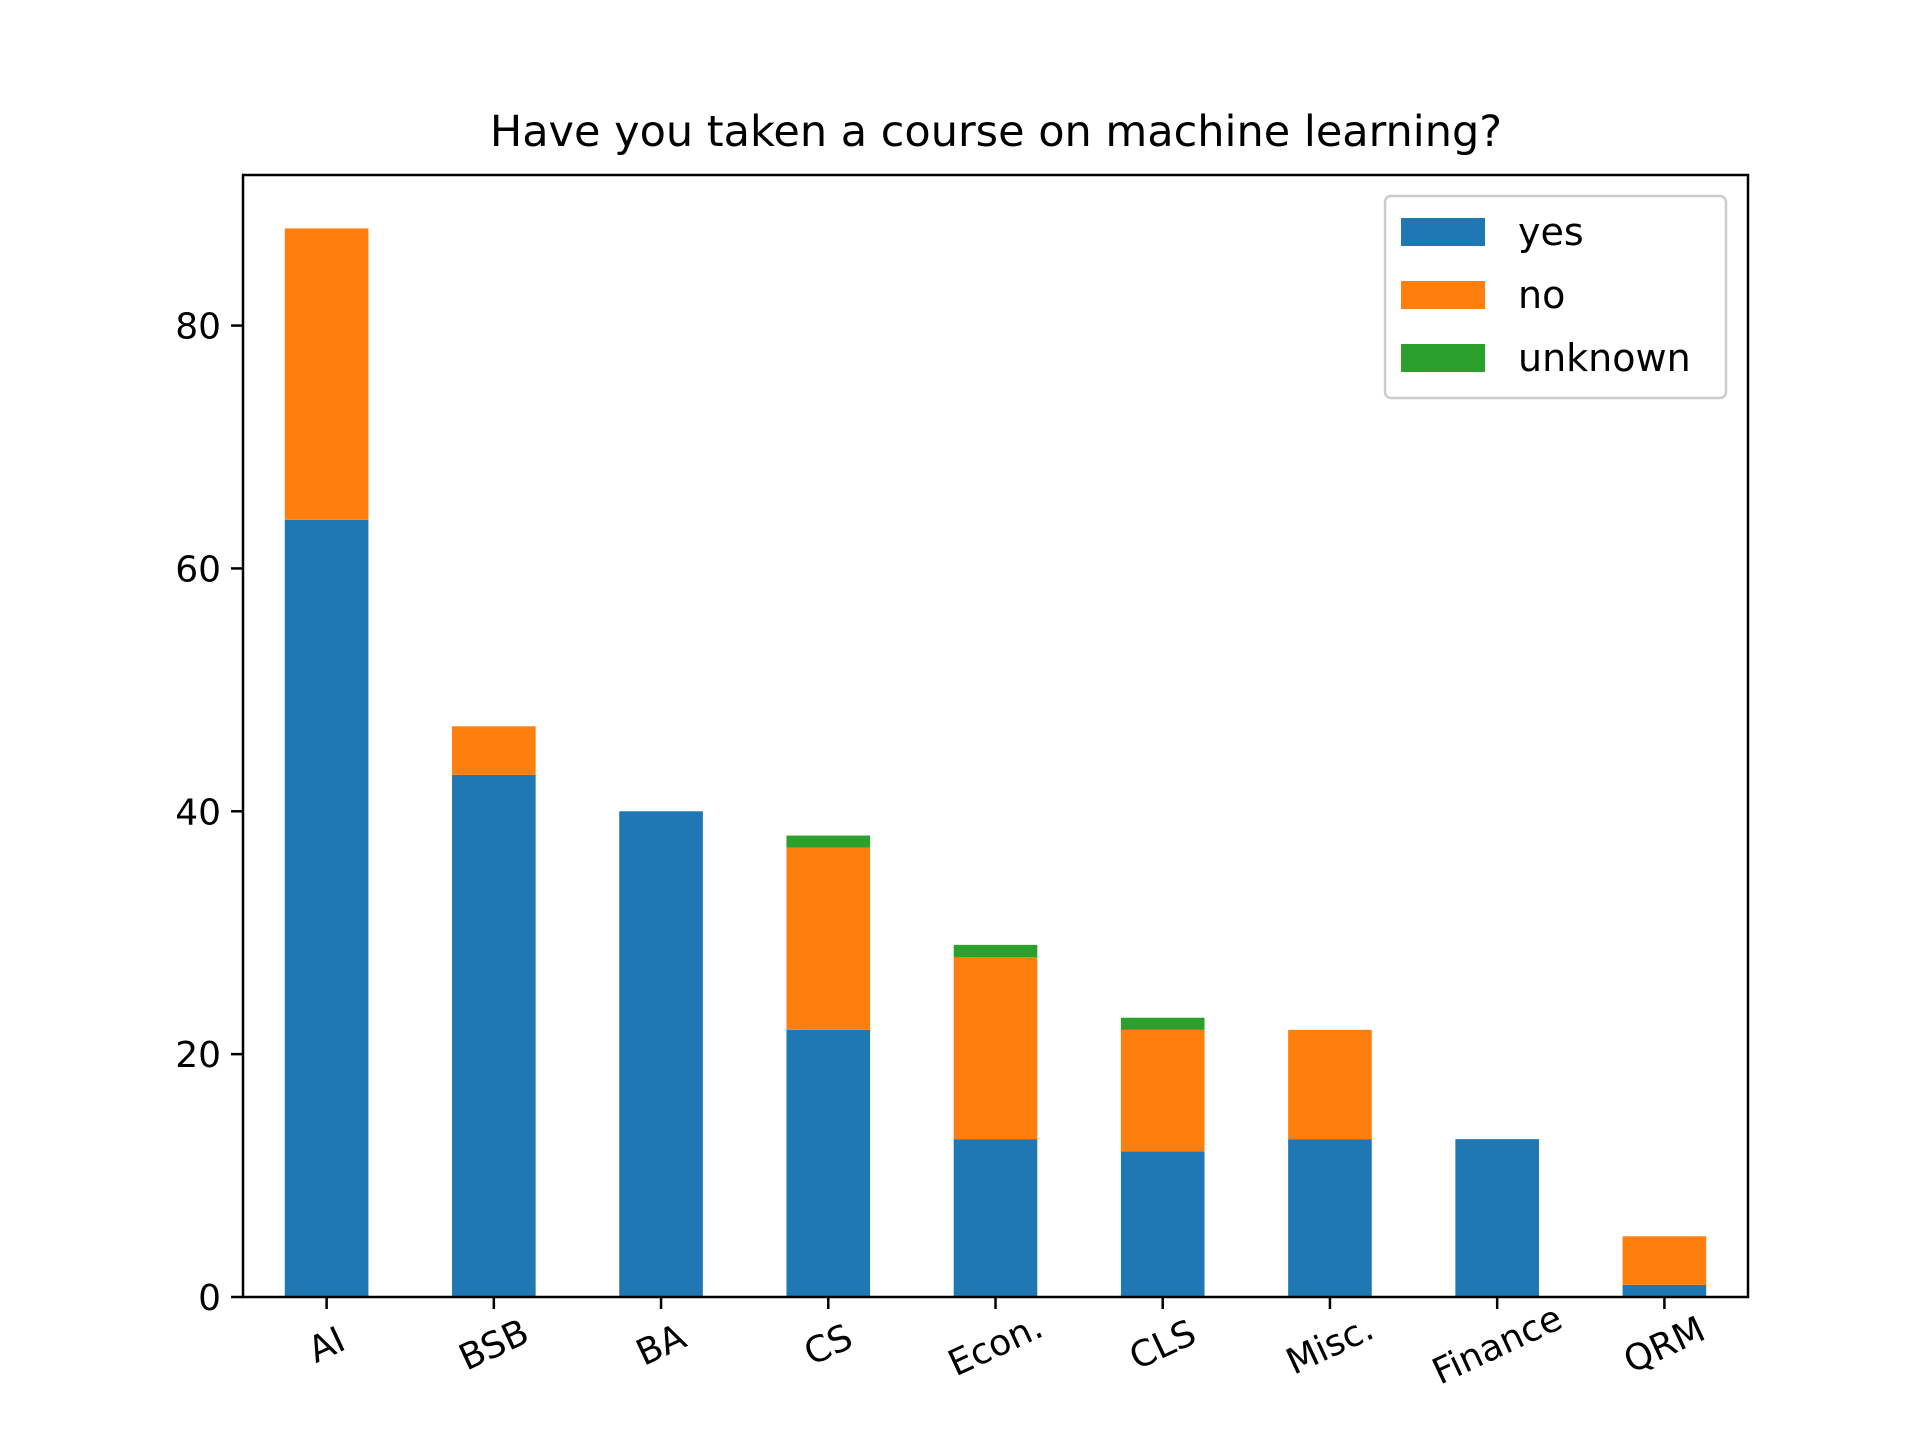 The height and width of the screenshot is (1440, 1920). I want to click on x-tick-label: QRM, so click(1665, 1345).